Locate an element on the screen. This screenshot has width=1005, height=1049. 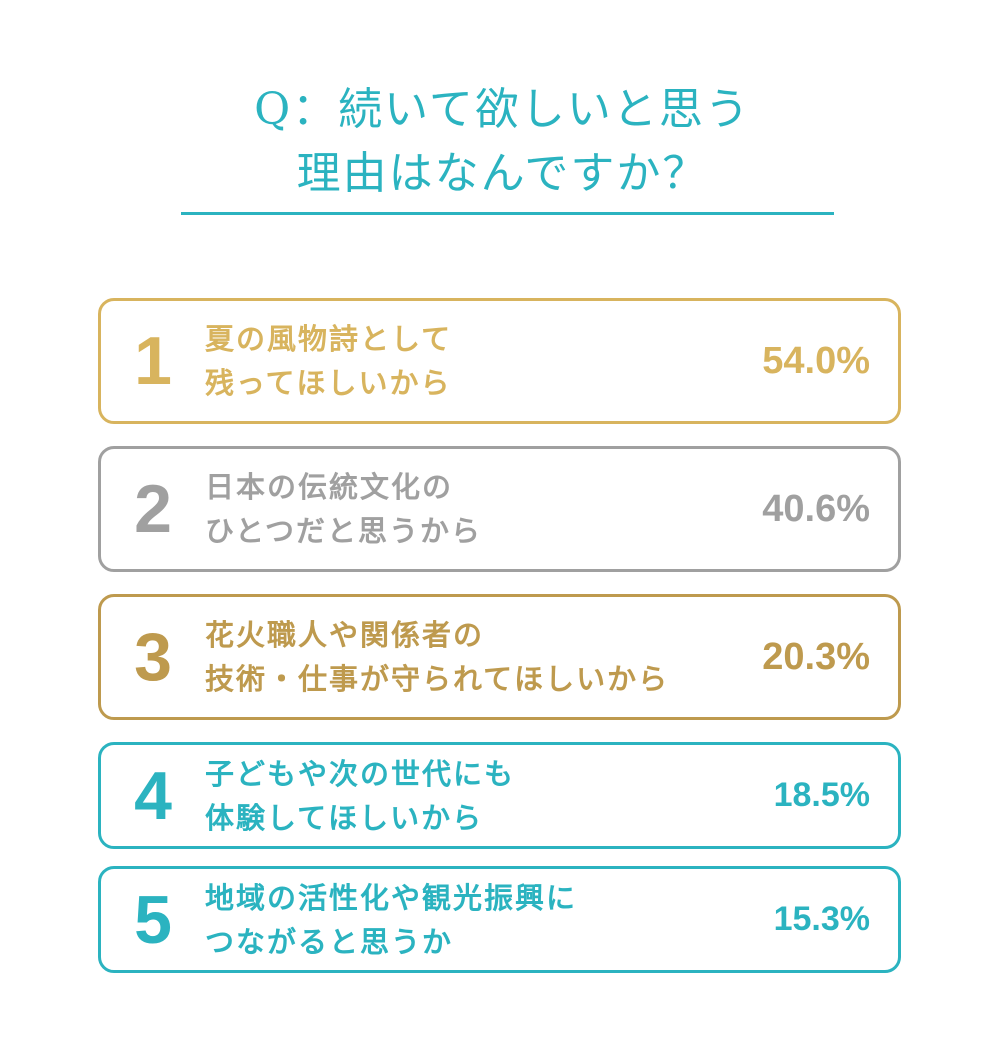
percent-value: 40.6% is located at coordinates (816, 508).